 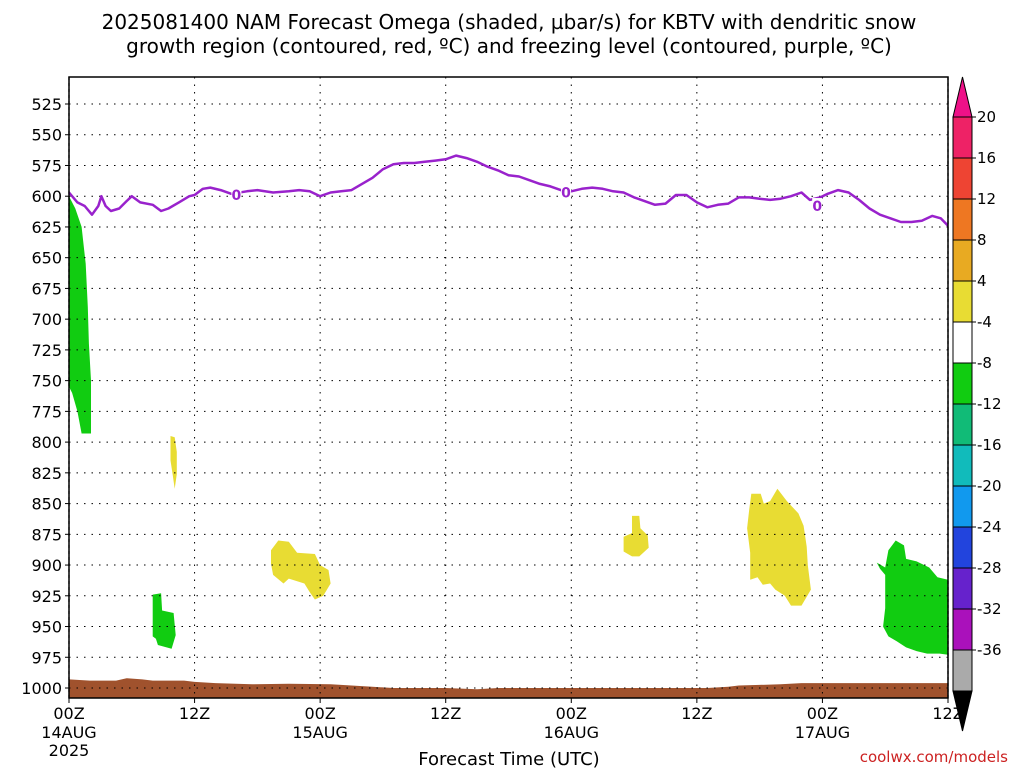 I want to click on colorbar-label-5: -4, so click(x=984, y=322).